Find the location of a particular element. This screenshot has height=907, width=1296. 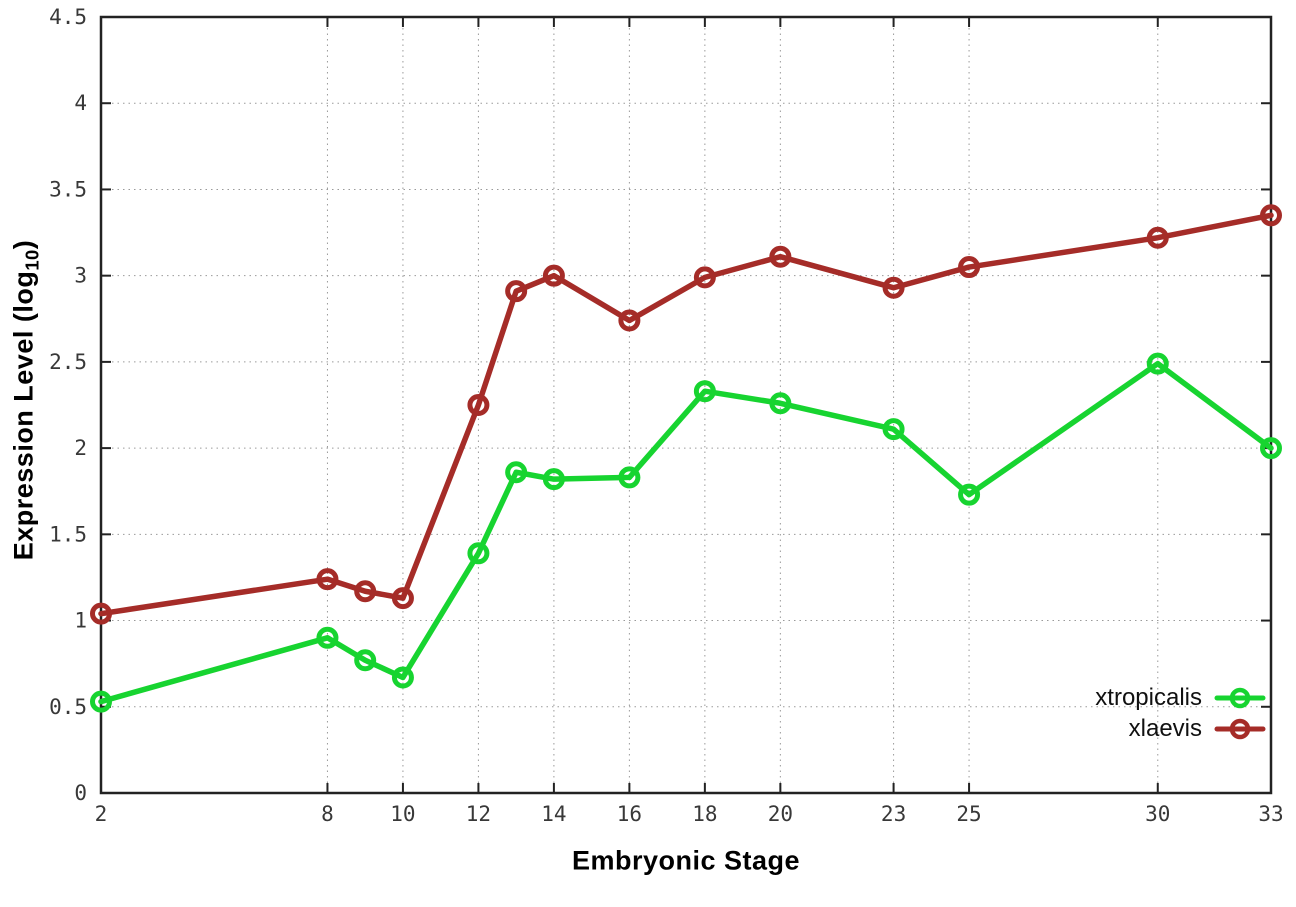

y-tick-label: 1.5 is located at coordinates (68, 534).